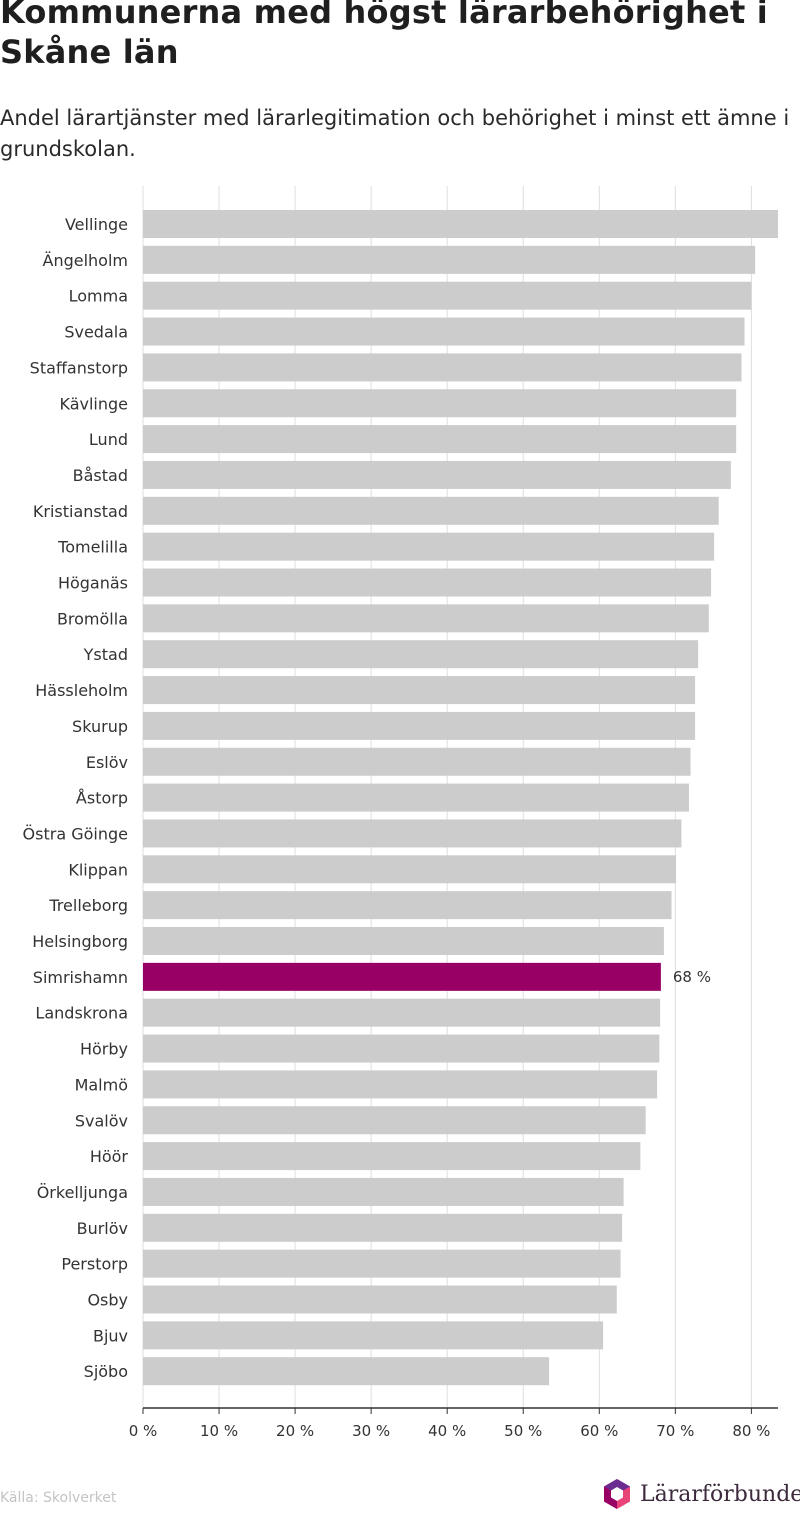 This screenshot has height=1520, width=800. I want to click on bar-Ystad, so click(421, 654).